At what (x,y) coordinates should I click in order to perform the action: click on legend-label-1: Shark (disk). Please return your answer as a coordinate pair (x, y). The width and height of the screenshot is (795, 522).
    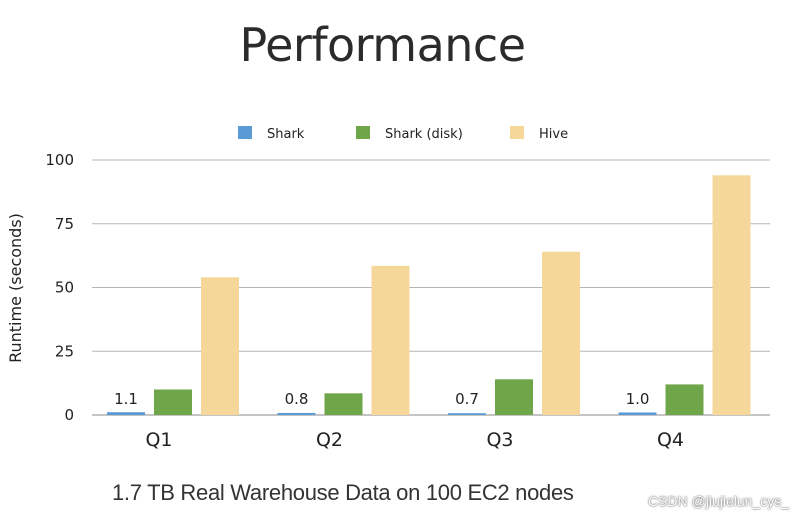
    Looking at the image, I should click on (424, 134).